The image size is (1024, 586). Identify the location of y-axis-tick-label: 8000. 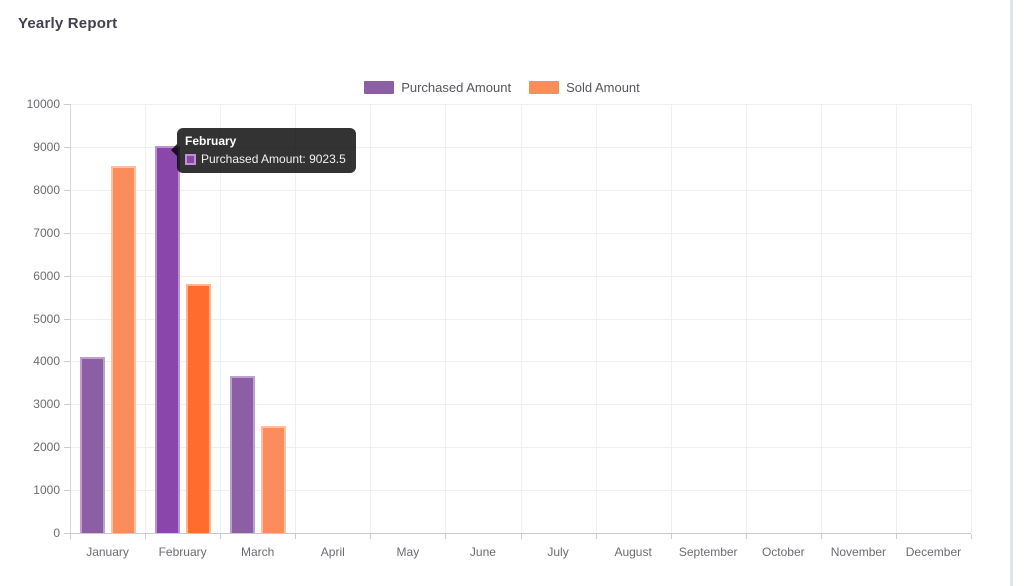
(46, 189).